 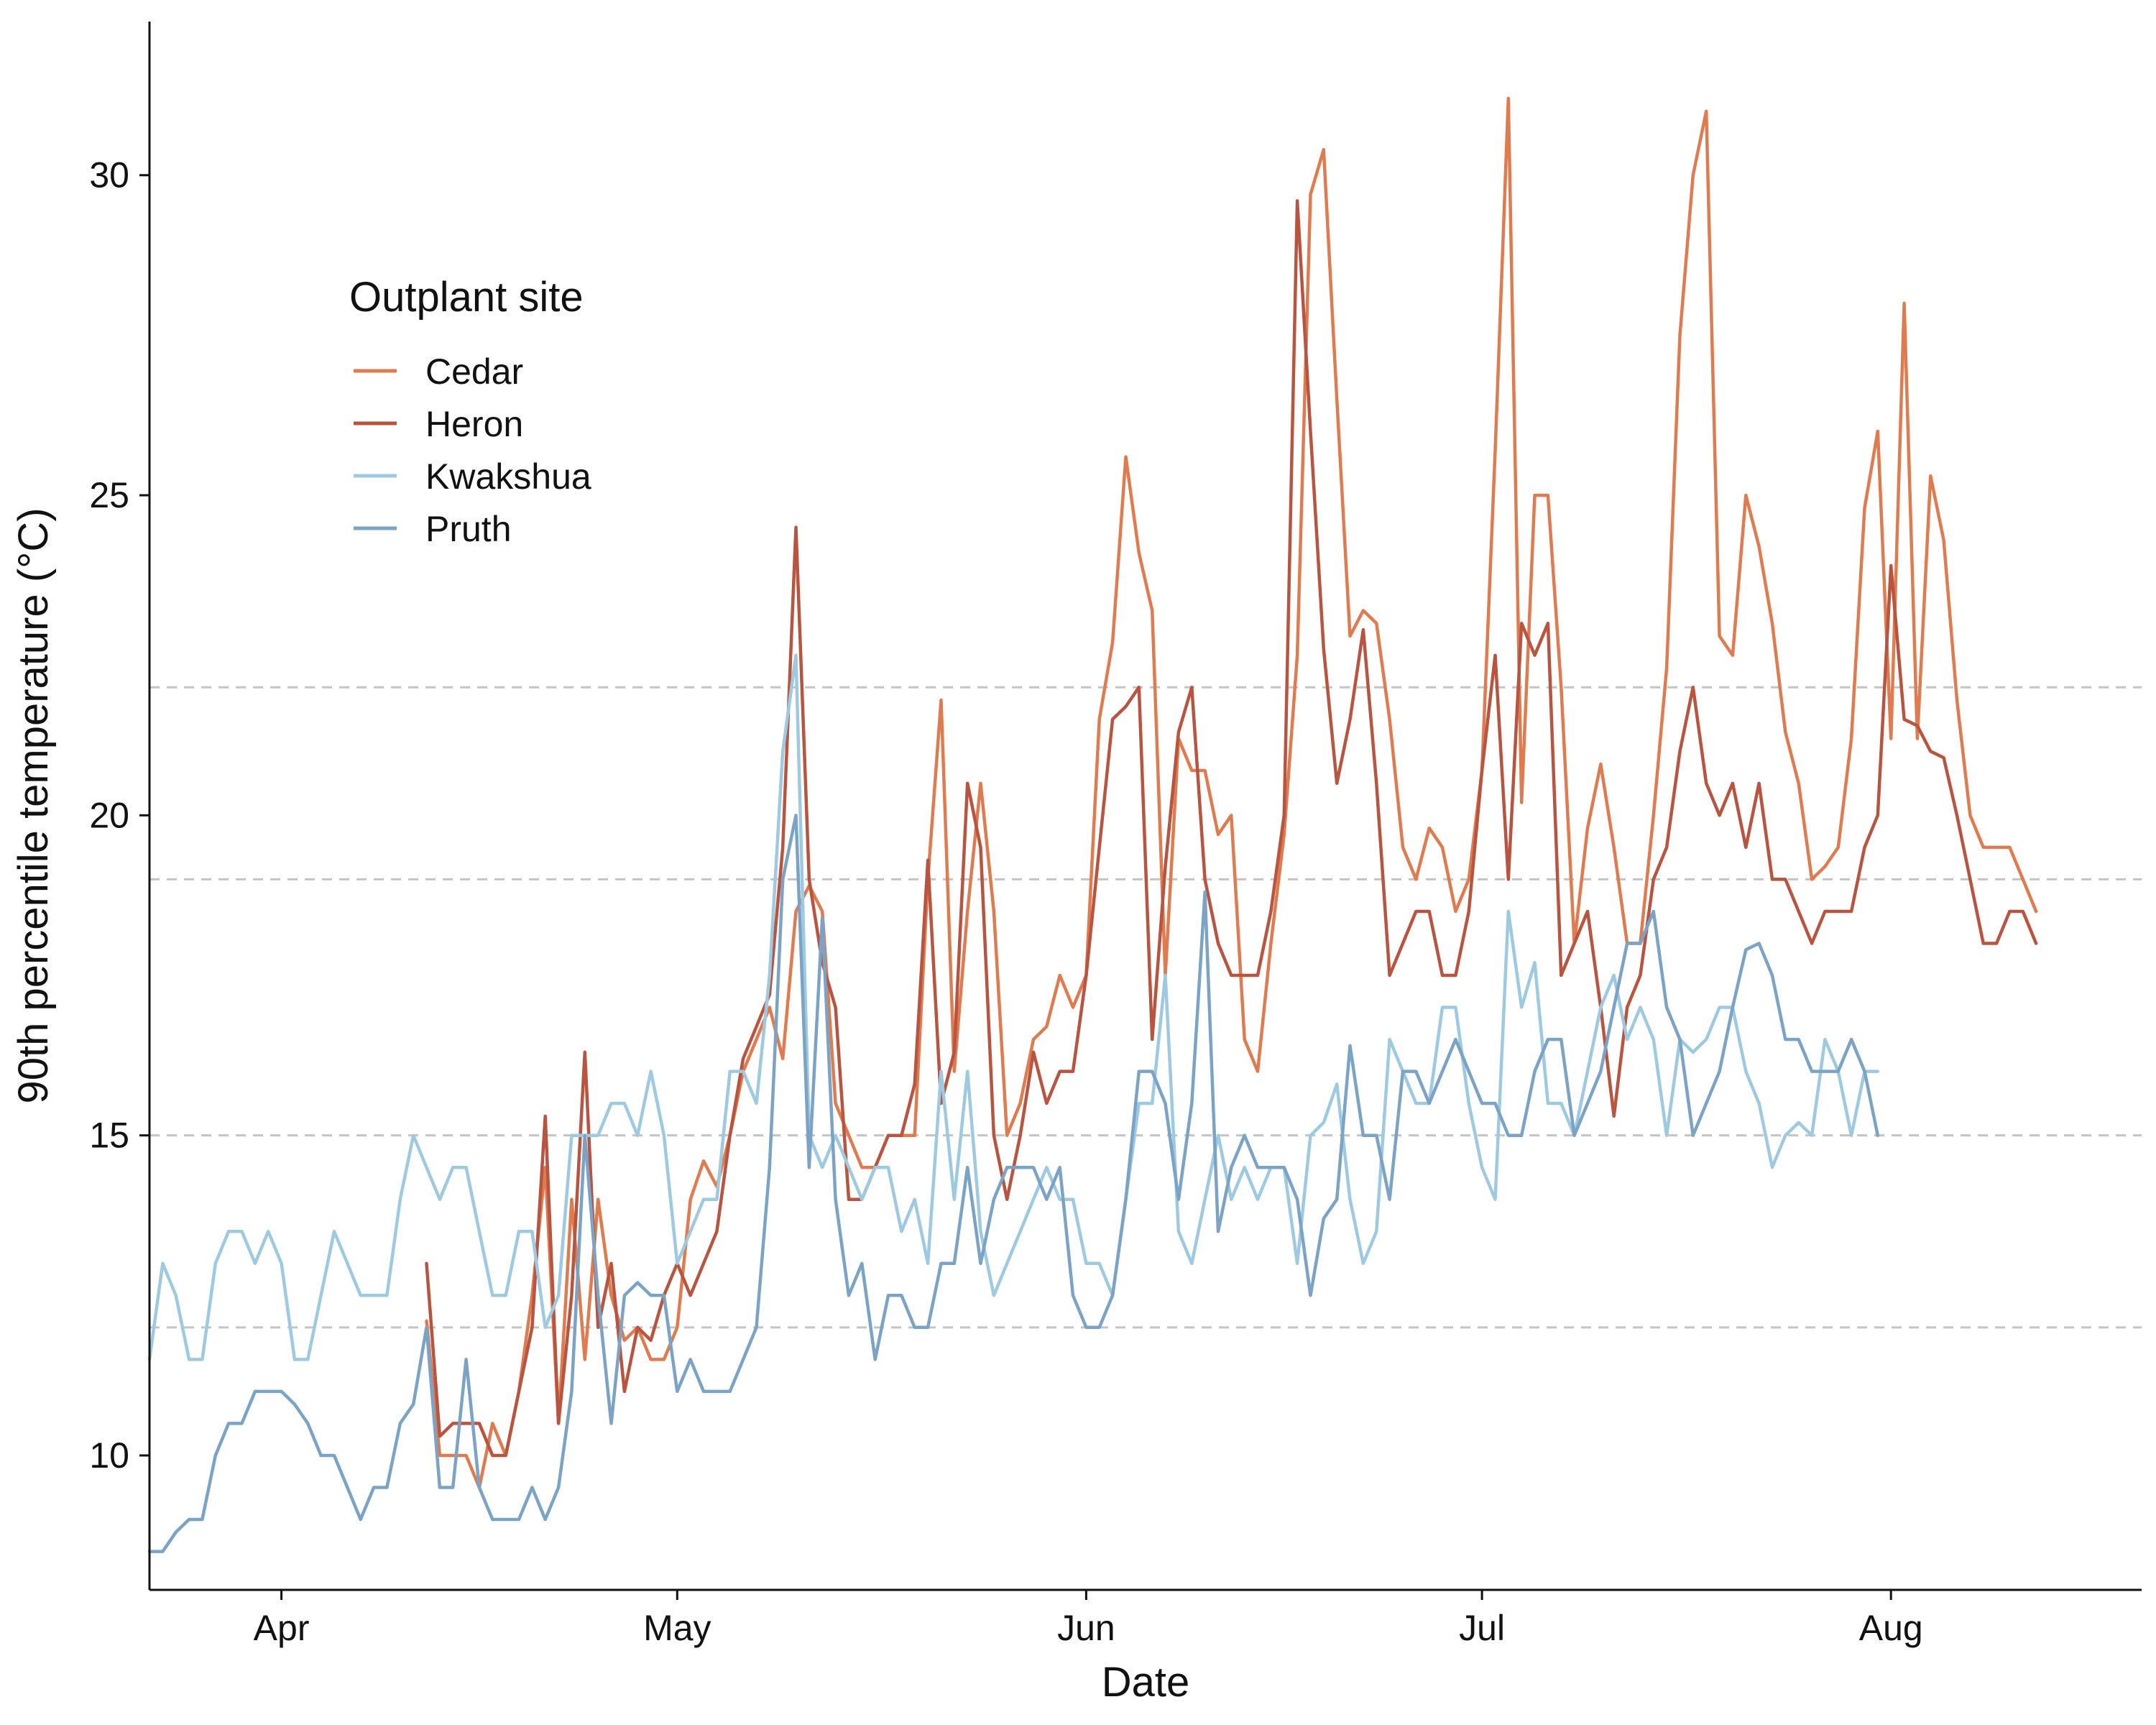 What do you see at coordinates (109, 1455) in the screenshot?
I see `y-tick-label: 10` at bounding box center [109, 1455].